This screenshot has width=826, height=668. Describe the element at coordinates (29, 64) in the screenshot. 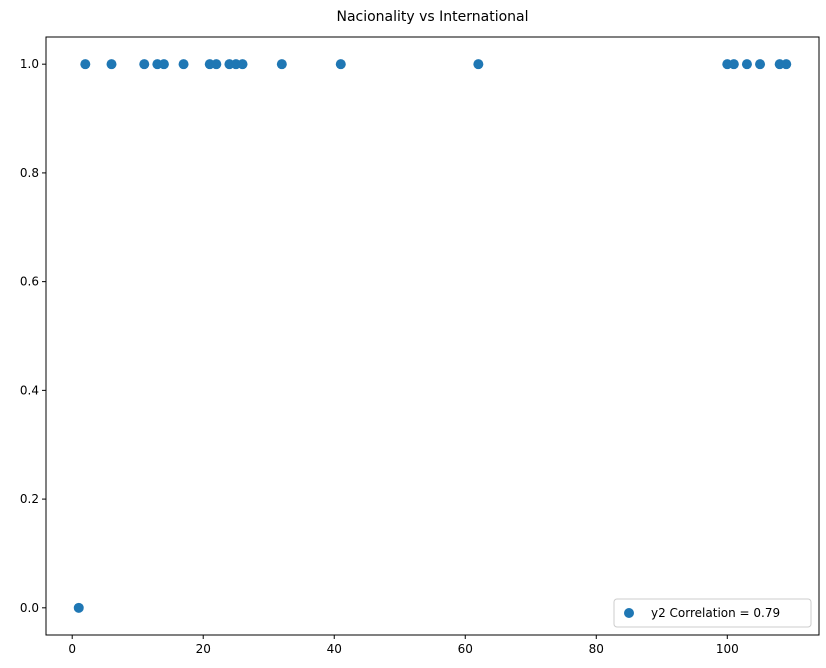

I see `y-tick-label: 1.0` at that location.